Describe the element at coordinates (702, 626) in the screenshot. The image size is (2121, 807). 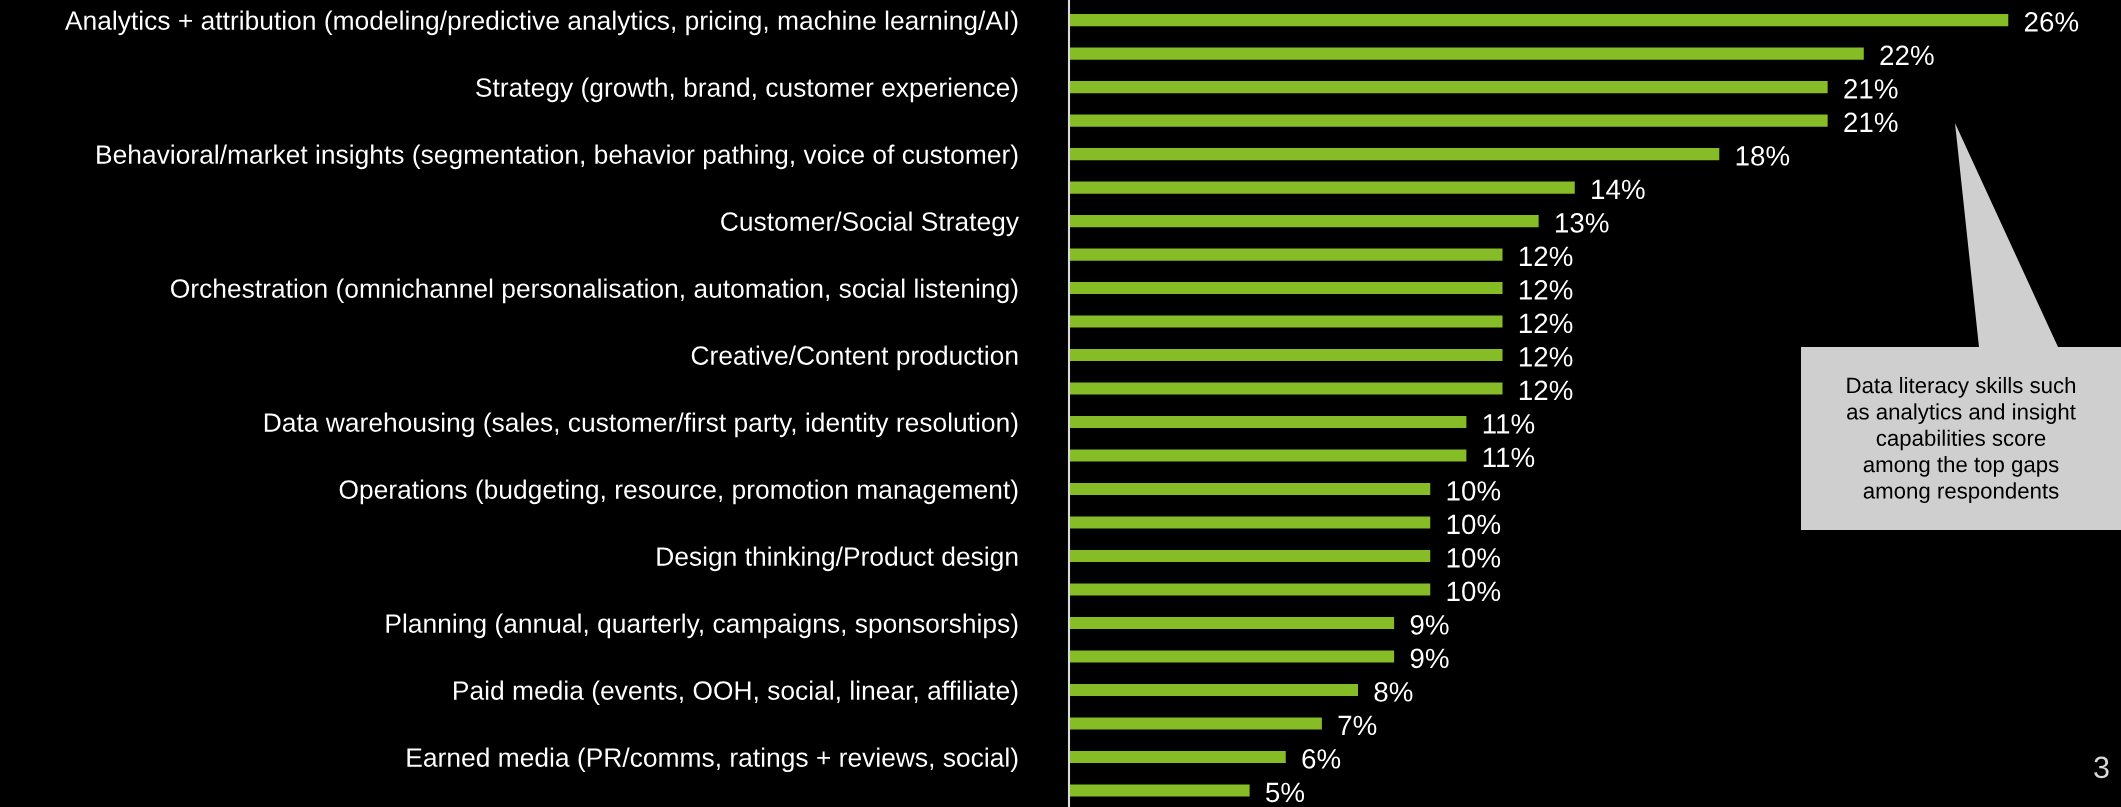
I see `y-tick-label: Planning (annual, quarterly, campaigns, sponsorships)` at that location.